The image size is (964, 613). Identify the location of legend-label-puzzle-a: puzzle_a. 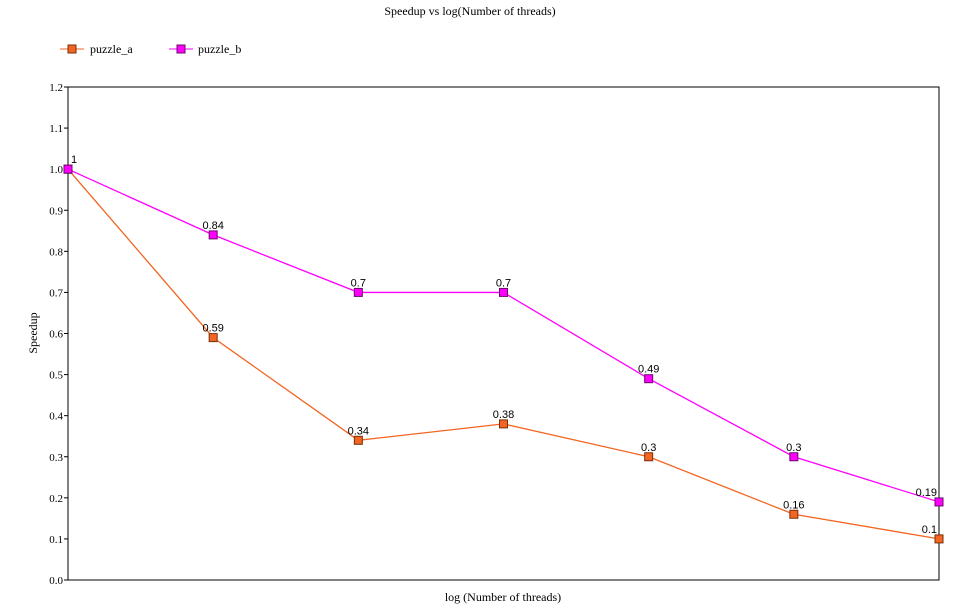
(111, 49).